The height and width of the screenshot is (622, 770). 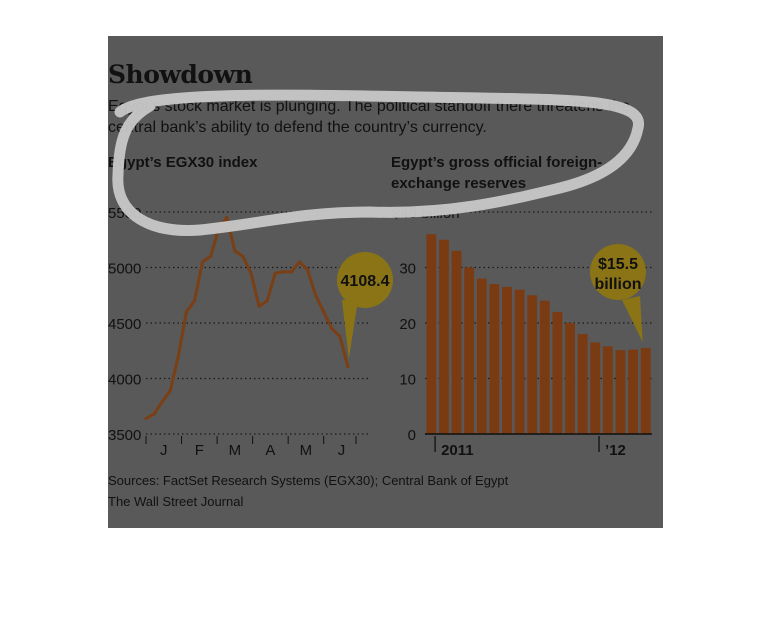 What do you see at coordinates (632, 319) in the screenshot?
I see `reserves-callout-pointer` at bounding box center [632, 319].